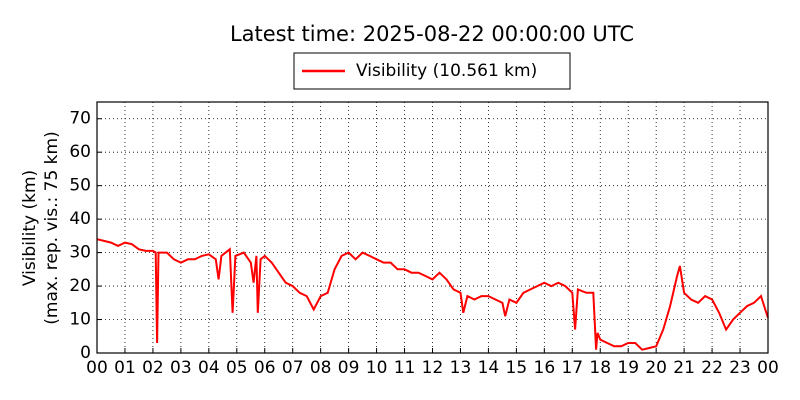  I want to click on x-tick-label: 14, so click(489, 368).